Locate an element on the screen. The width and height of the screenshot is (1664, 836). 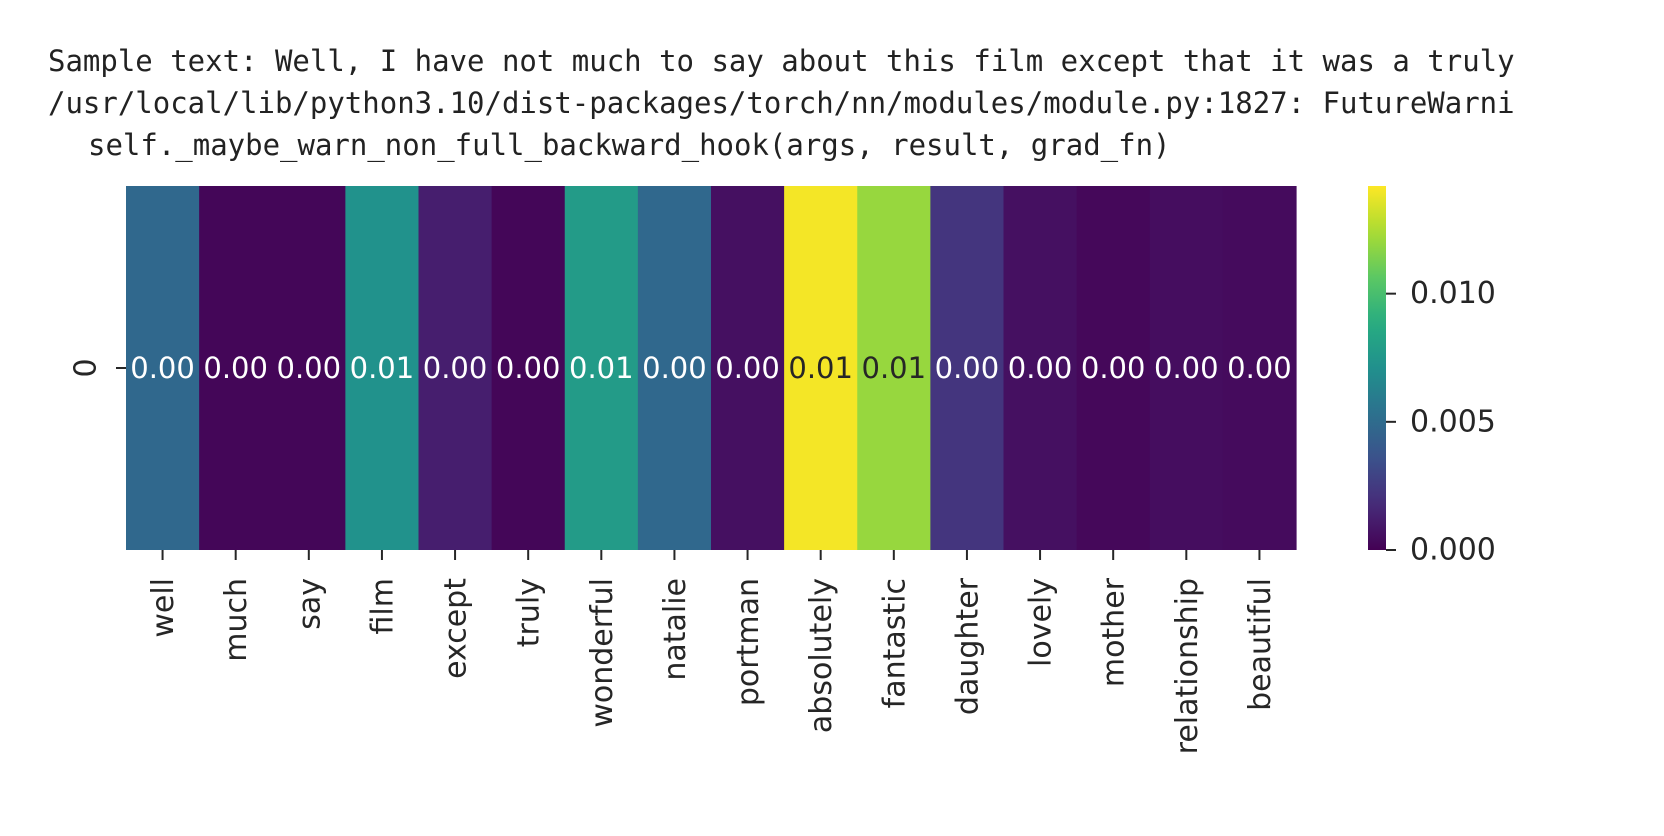
x-tick-label: absolutely is located at coordinates (821, 655).